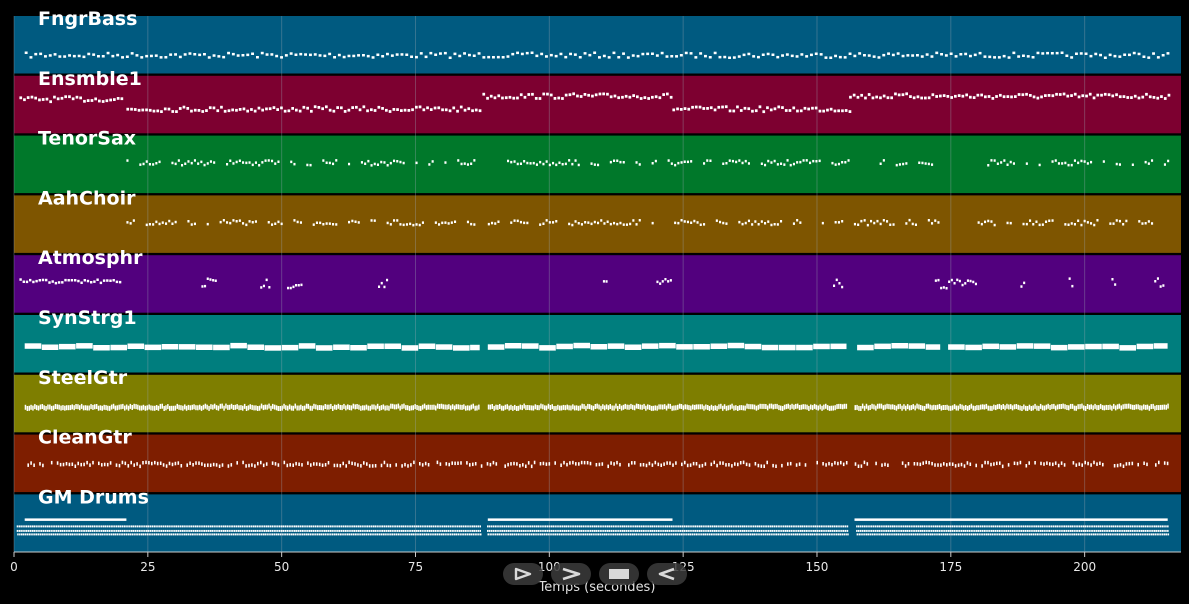 The height and width of the screenshot is (604, 1189). I want to click on play-button, so click(523, 574).